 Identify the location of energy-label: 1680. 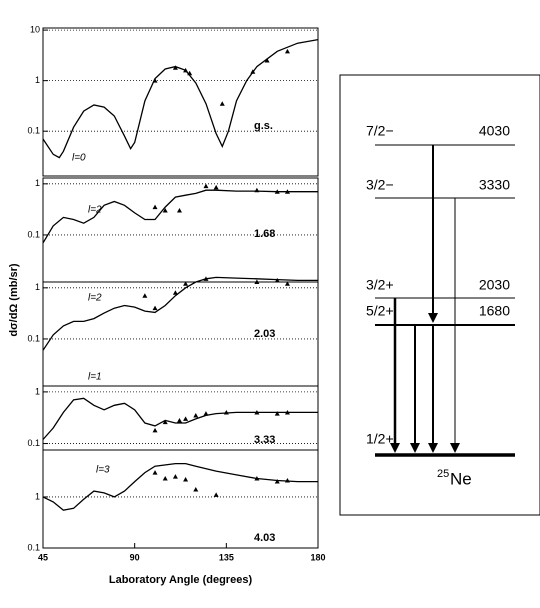
(494, 311).